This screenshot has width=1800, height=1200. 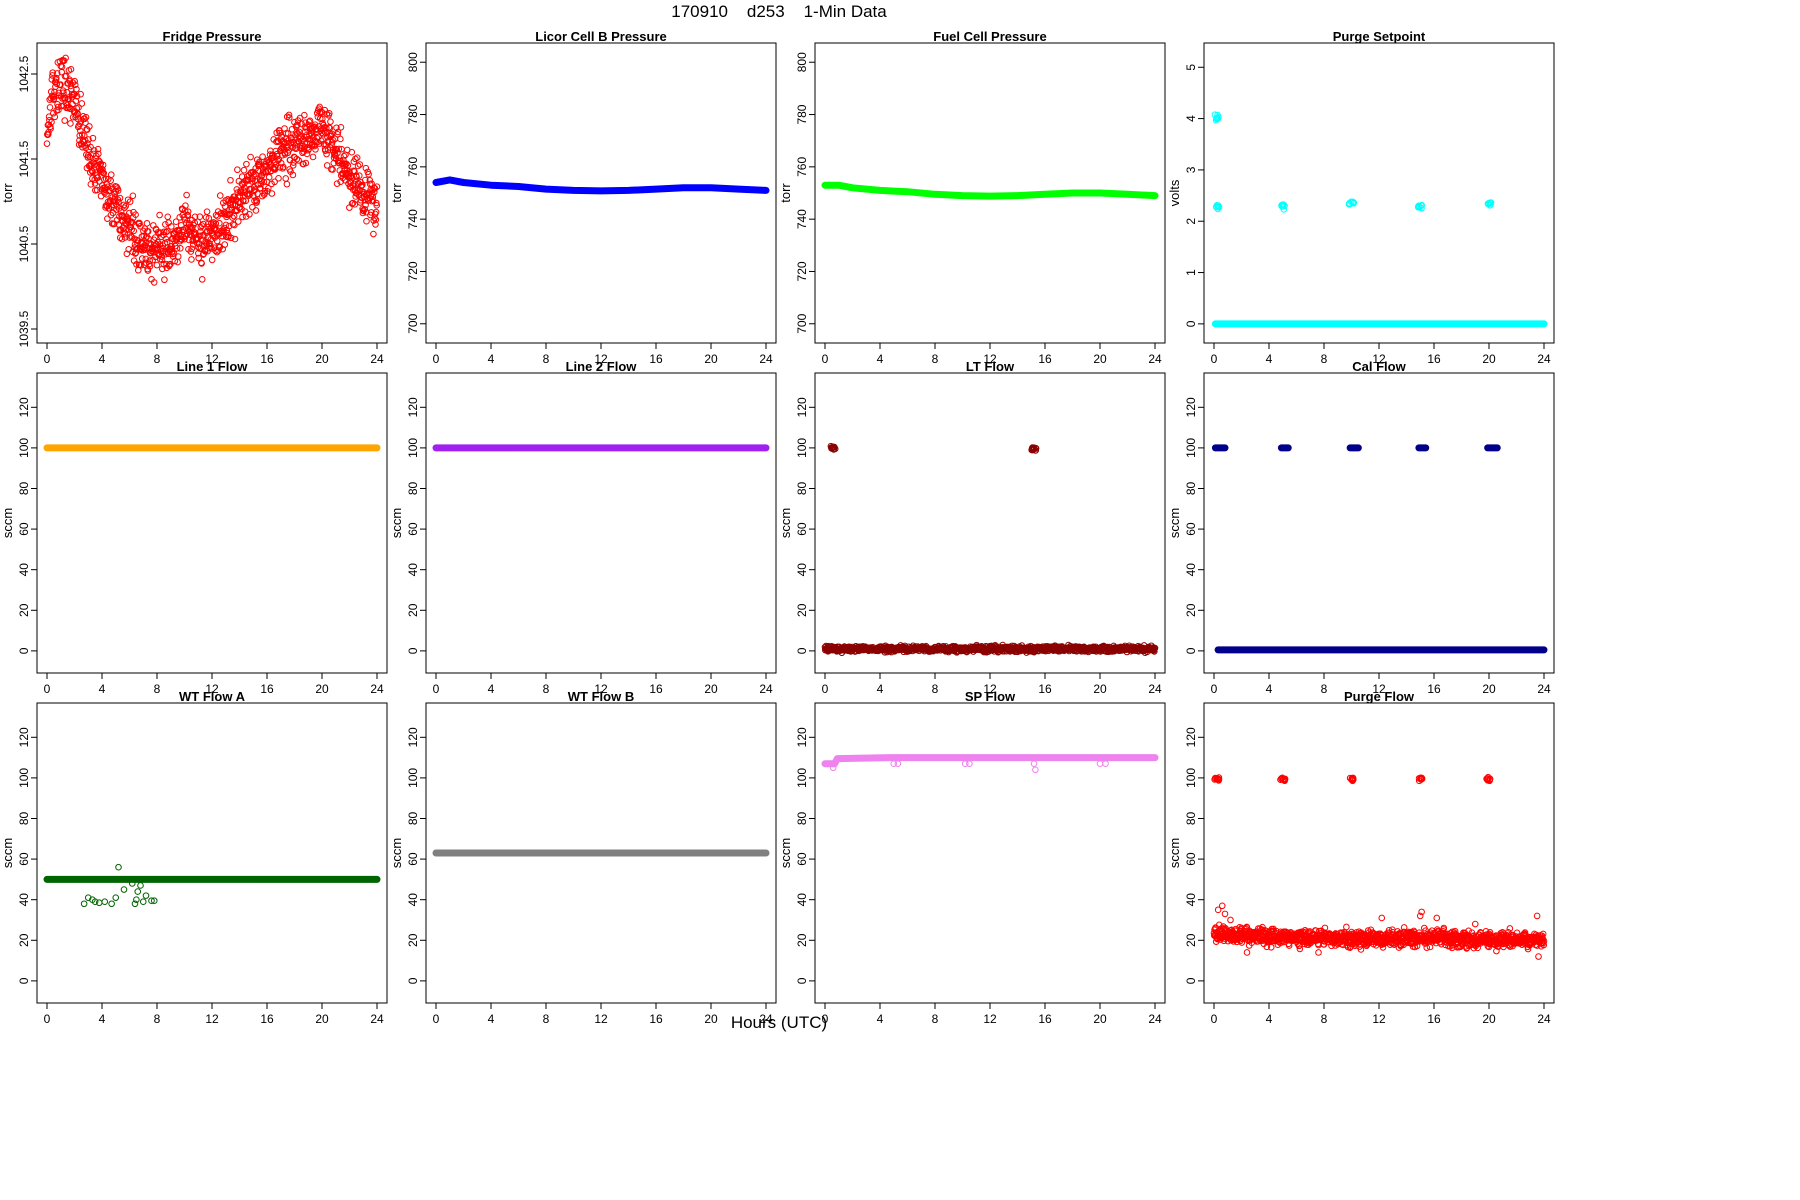 What do you see at coordinates (802, 62) in the screenshot?
I see `y-tick-label: 800` at bounding box center [802, 62].